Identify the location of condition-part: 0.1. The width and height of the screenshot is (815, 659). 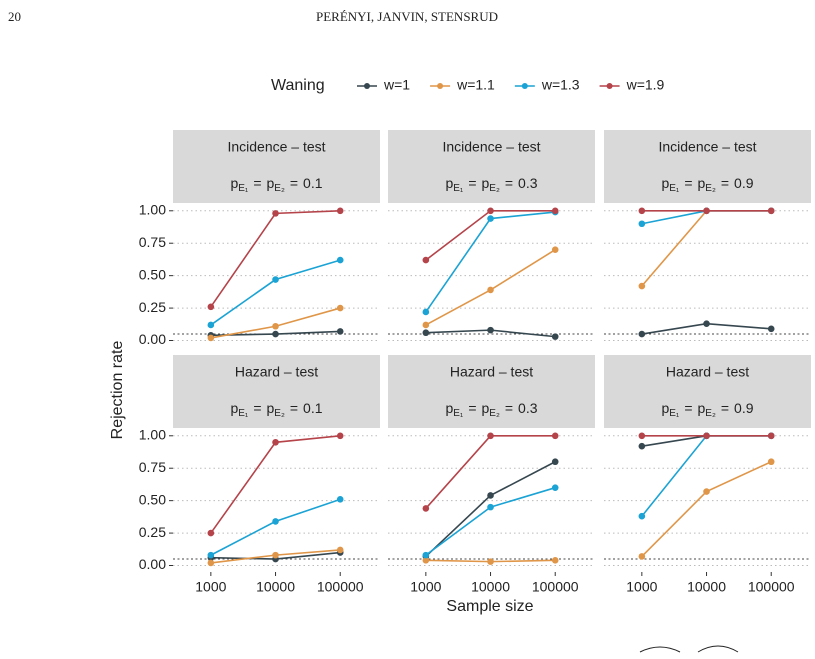
(313, 408).